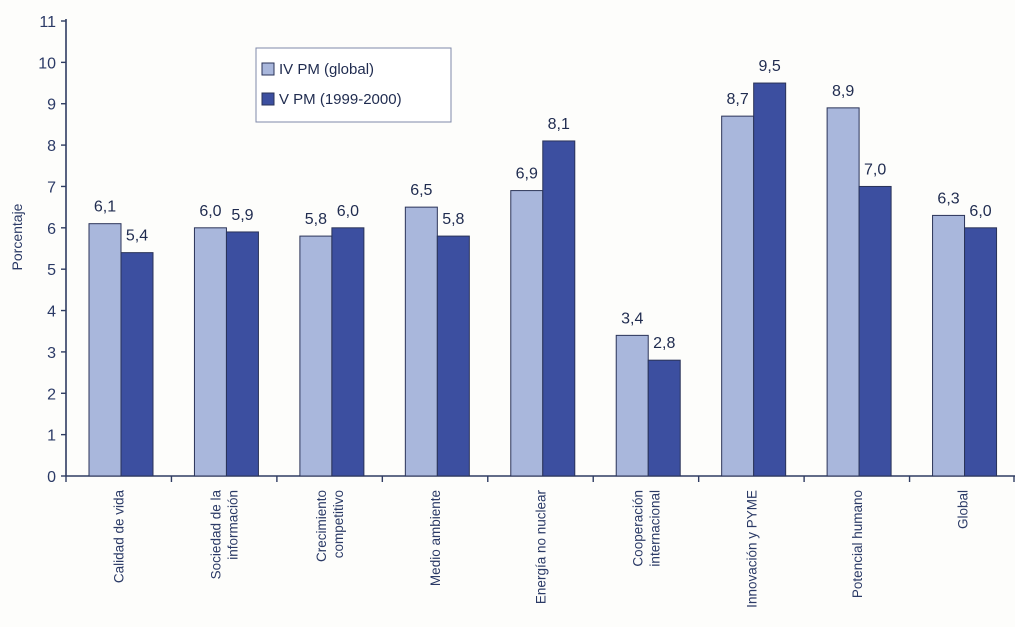  Describe the element at coordinates (51, 229) in the screenshot. I see `y-tick-label: 6` at that location.